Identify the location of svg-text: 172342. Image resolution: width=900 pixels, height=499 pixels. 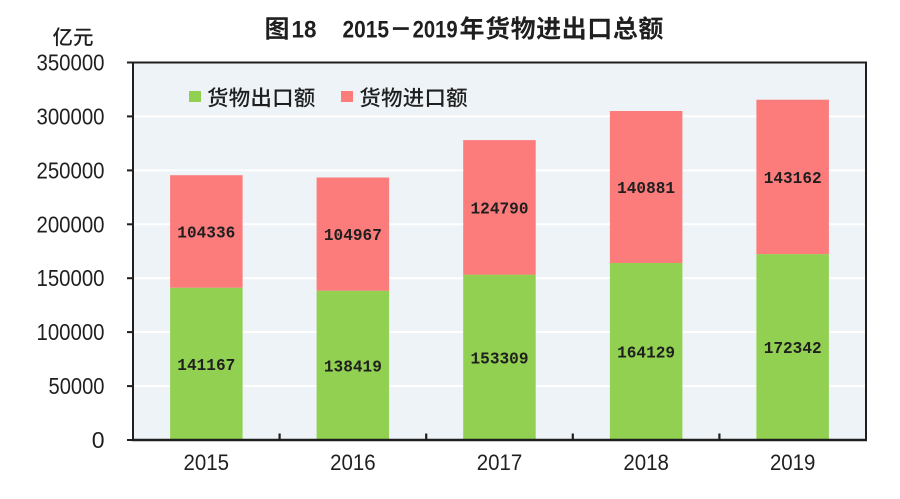
(793, 349).